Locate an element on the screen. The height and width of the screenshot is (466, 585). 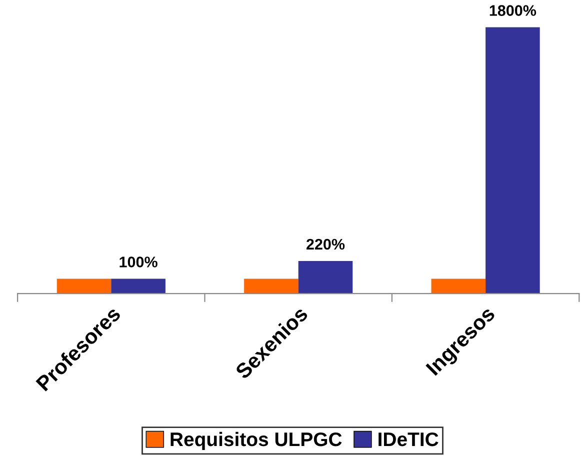
data-label: 220% is located at coordinates (325, 244).